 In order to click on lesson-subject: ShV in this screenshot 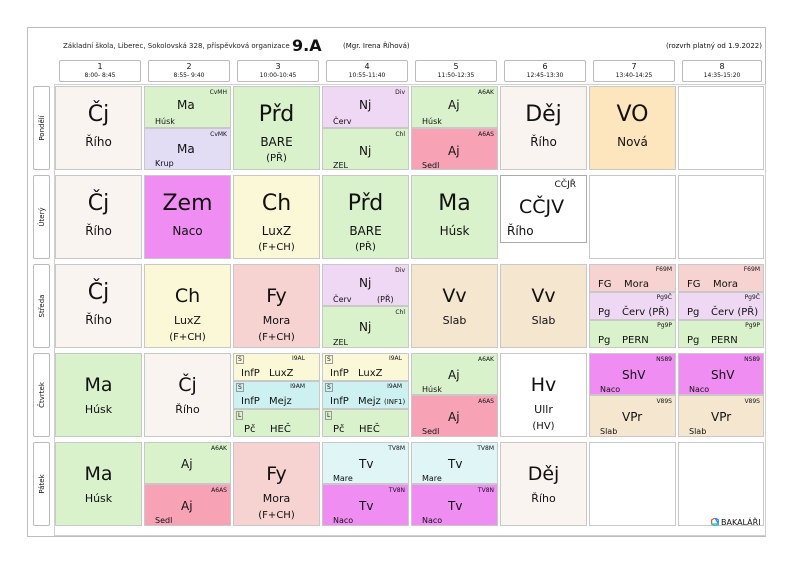, I will do `click(634, 375)`.